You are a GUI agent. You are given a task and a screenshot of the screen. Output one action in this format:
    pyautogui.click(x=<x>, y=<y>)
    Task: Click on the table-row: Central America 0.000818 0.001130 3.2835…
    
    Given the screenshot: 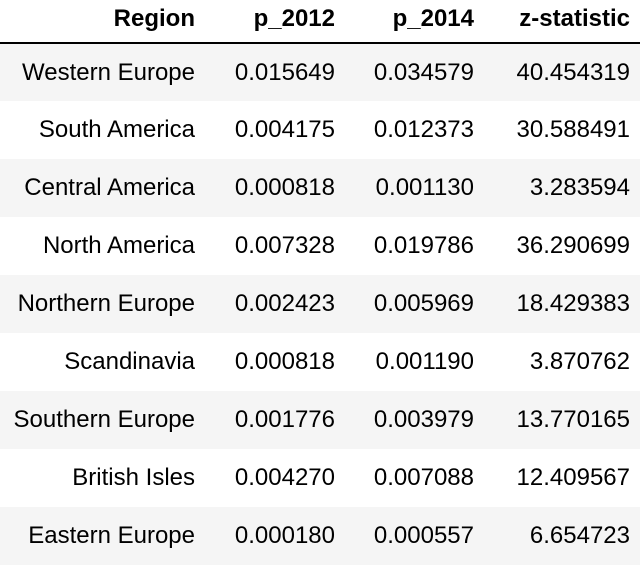 What is the action you would take?
    pyautogui.click(x=320, y=188)
    